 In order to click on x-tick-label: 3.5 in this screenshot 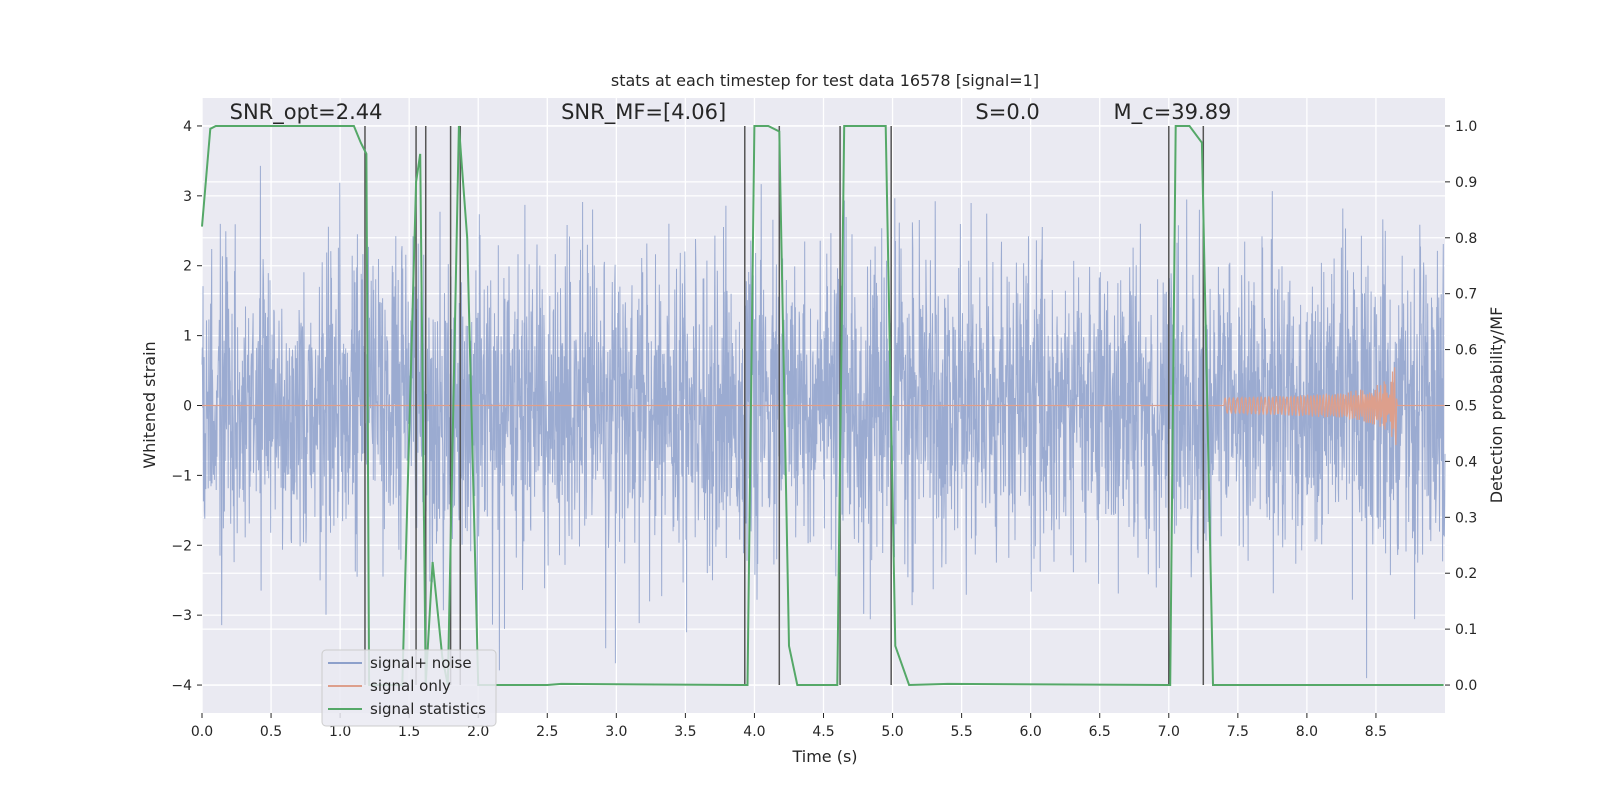, I will do `click(685, 732)`.